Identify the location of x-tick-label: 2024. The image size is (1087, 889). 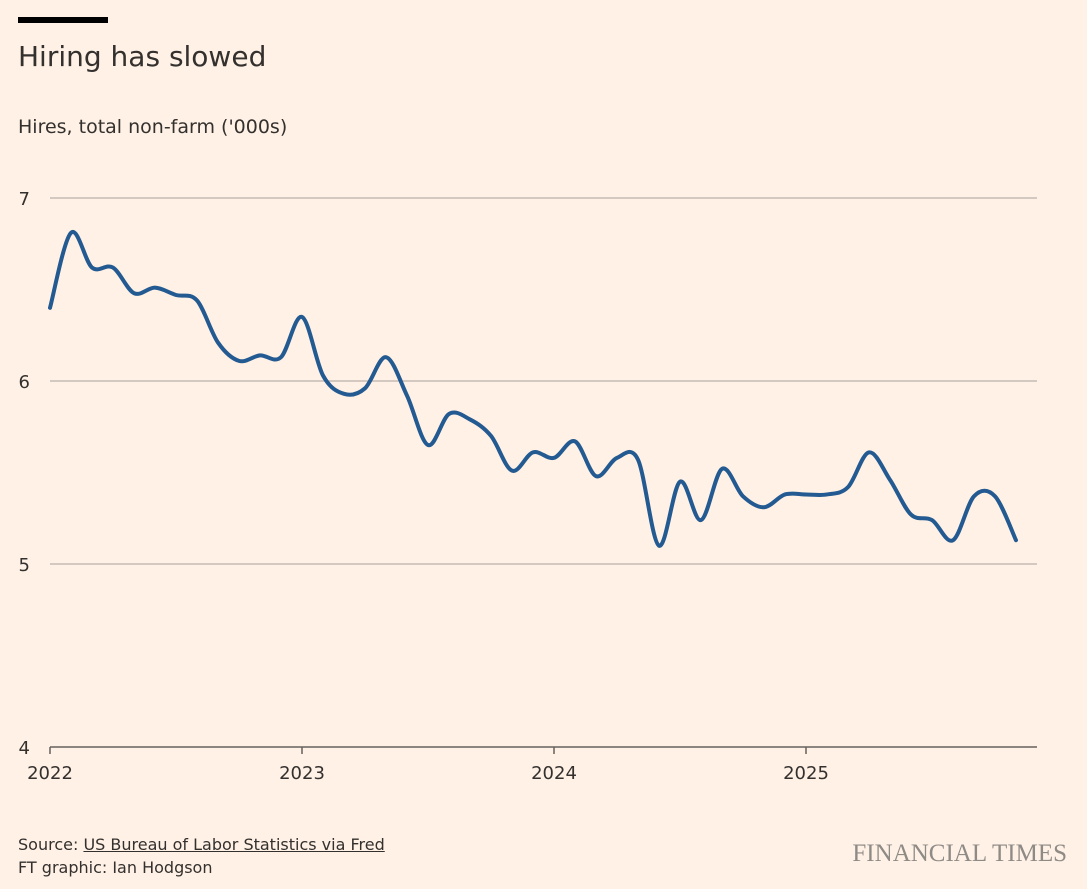
(554, 773).